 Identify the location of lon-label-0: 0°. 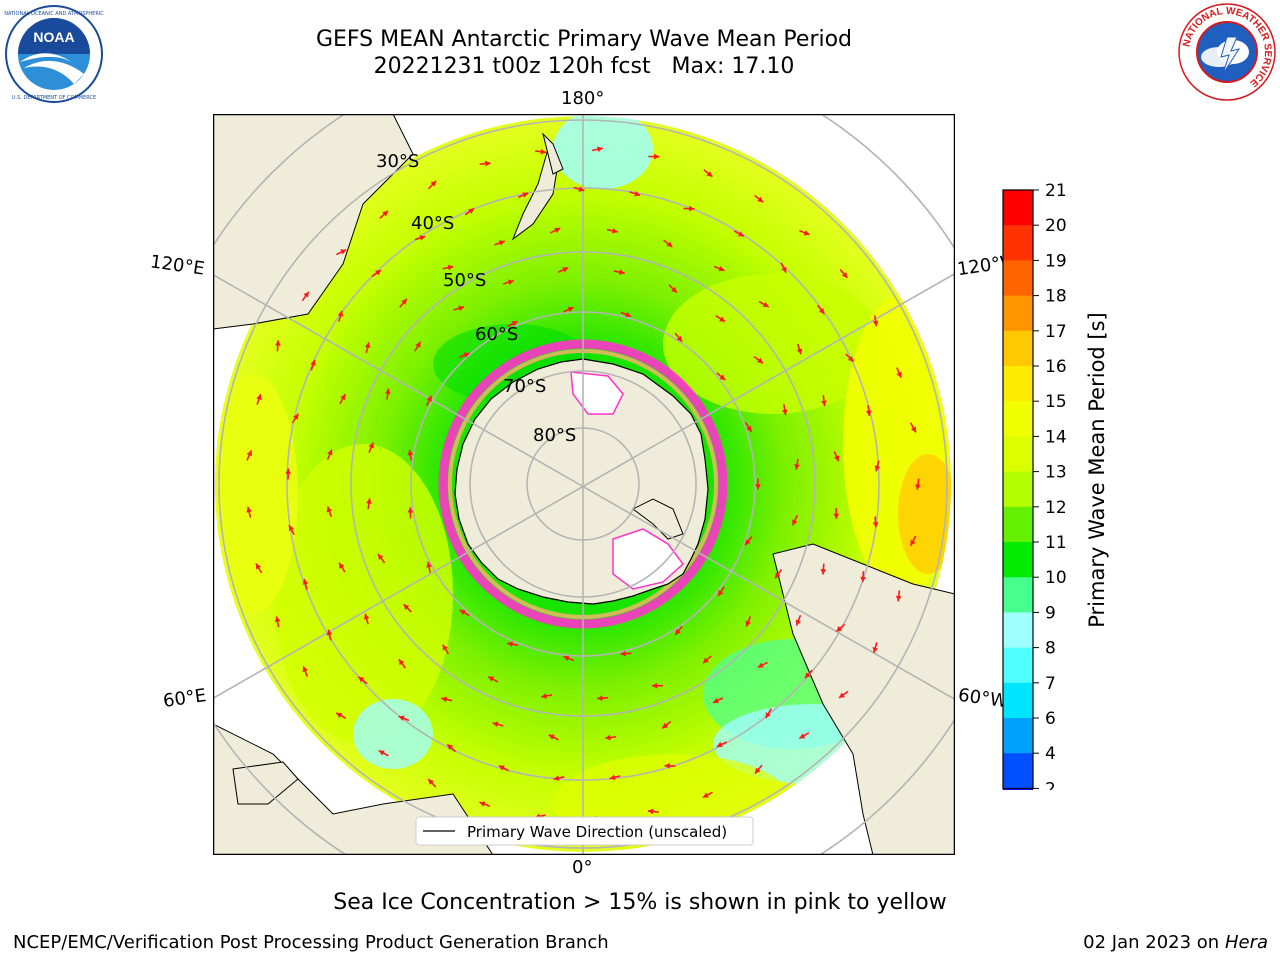
(582, 867).